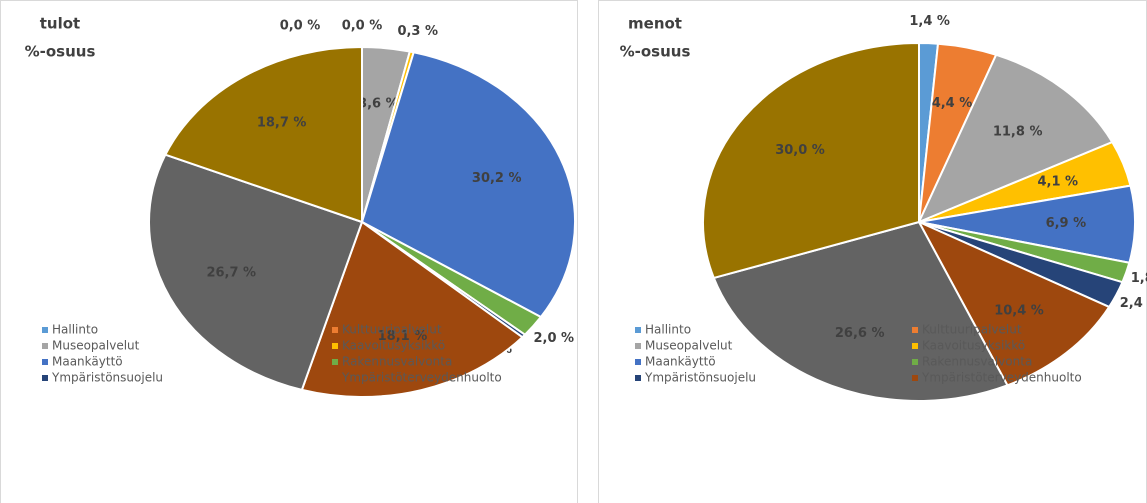 Image resolution: width=1147 pixels, height=503 pixels. What do you see at coordinates (1133, 303) in the screenshot?
I see `data-label: 2,4 %` at bounding box center [1133, 303].